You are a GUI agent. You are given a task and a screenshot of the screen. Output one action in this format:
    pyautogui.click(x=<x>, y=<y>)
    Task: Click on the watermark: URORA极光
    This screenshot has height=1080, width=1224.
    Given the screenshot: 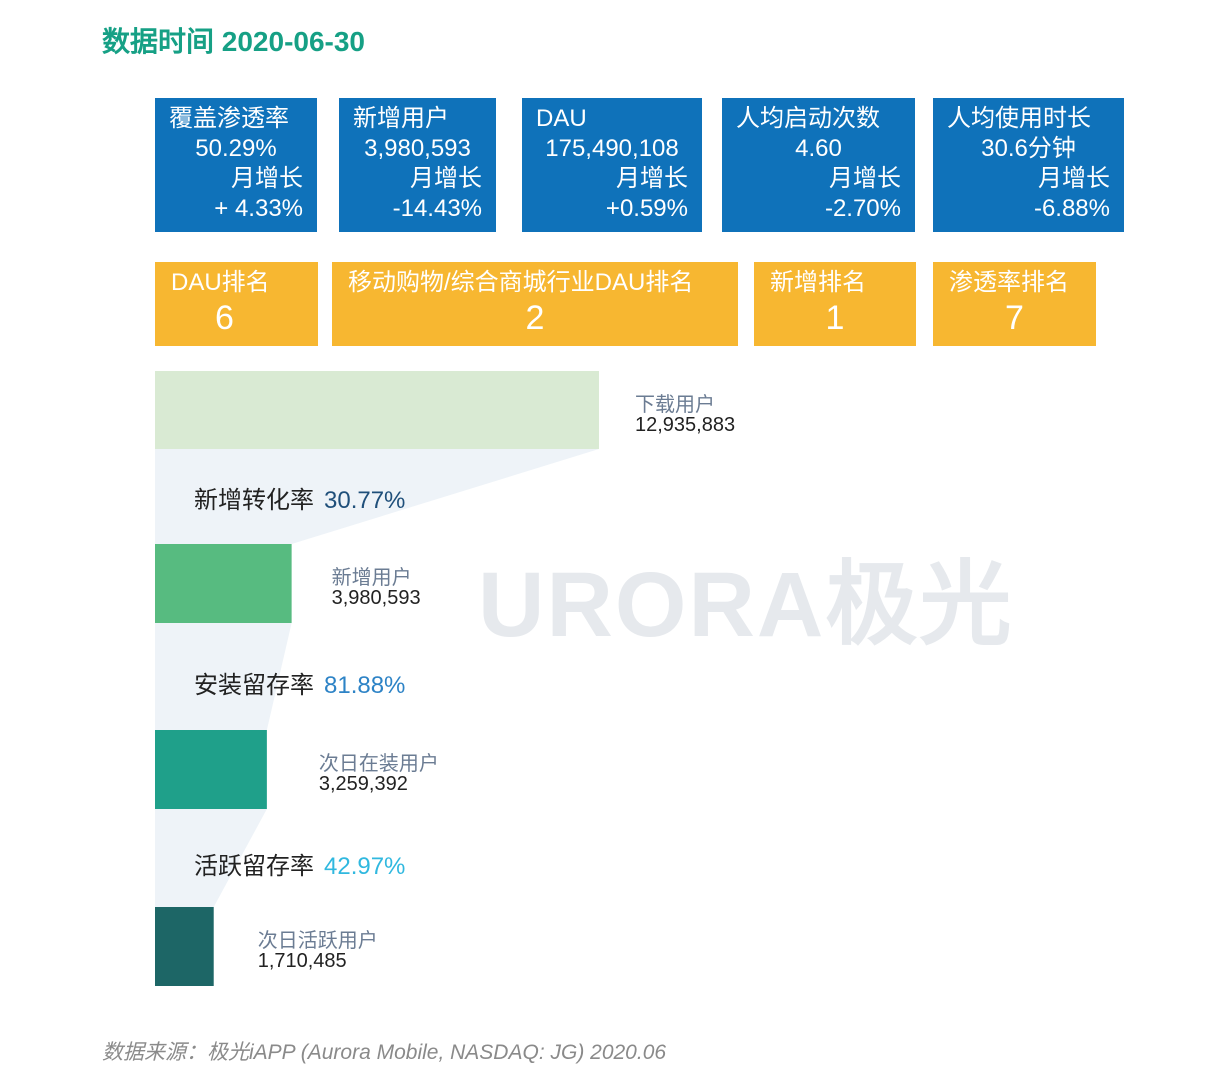 What is the action you would take?
    pyautogui.click(x=746, y=605)
    